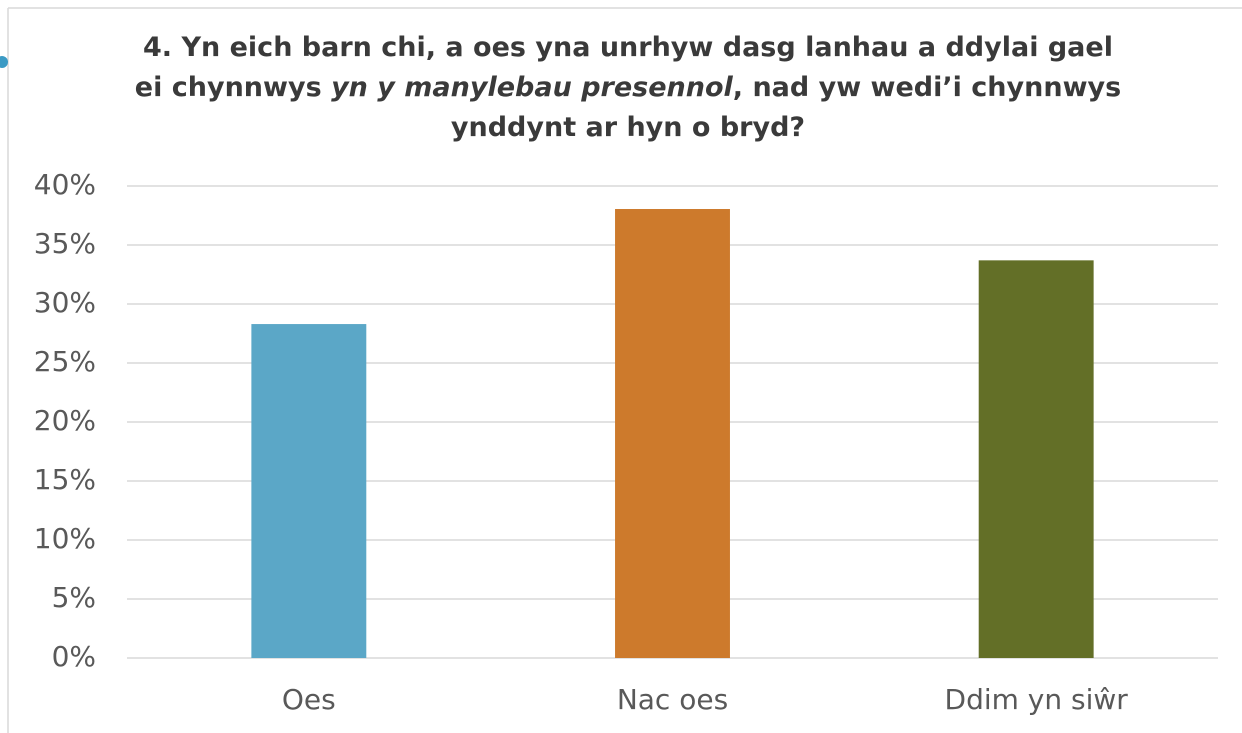 Image resolution: width=1242 pixels, height=733 pixels. What do you see at coordinates (65, 538) in the screenshot?
I see `y-tick-label: 10%` at bounding box center [65, 538].